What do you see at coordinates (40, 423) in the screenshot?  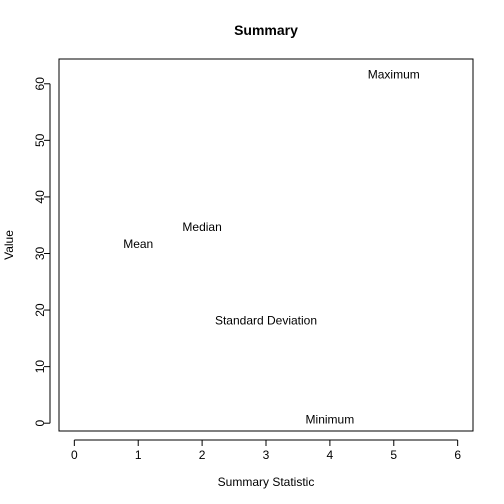 I see `y-tick-label: 0` at bounding box center [40, 423].